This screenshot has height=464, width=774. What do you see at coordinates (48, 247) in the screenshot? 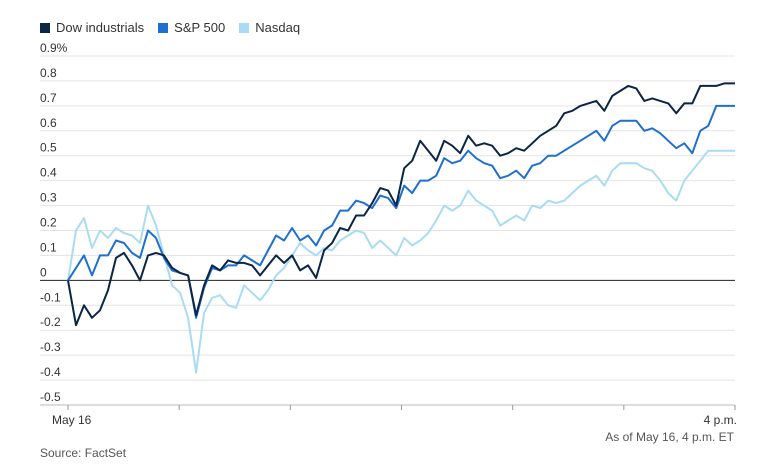
I see `y-tick-label: 0.1` at bounding box center [48, 247].